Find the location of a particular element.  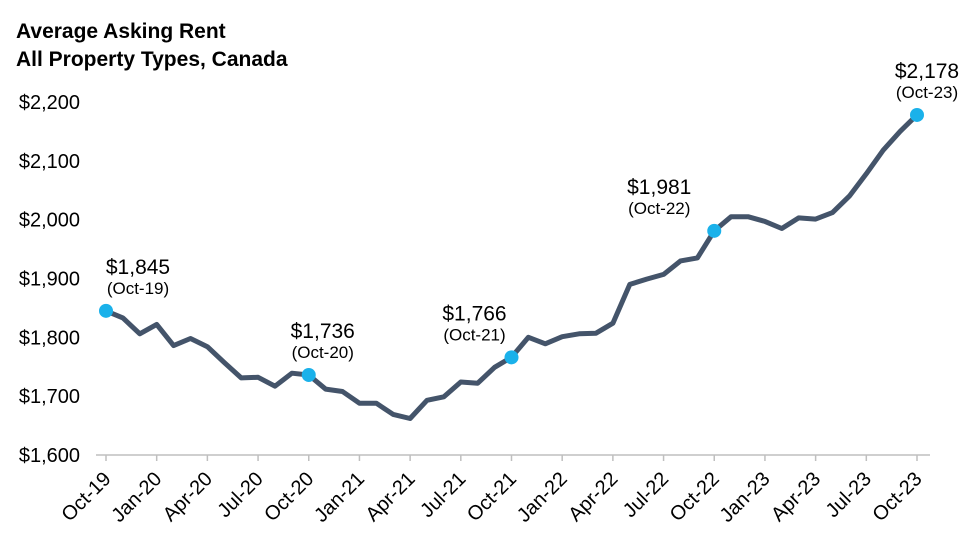

chart-subtitle: All Property Types, Canada is located at coordinates (152, 59).